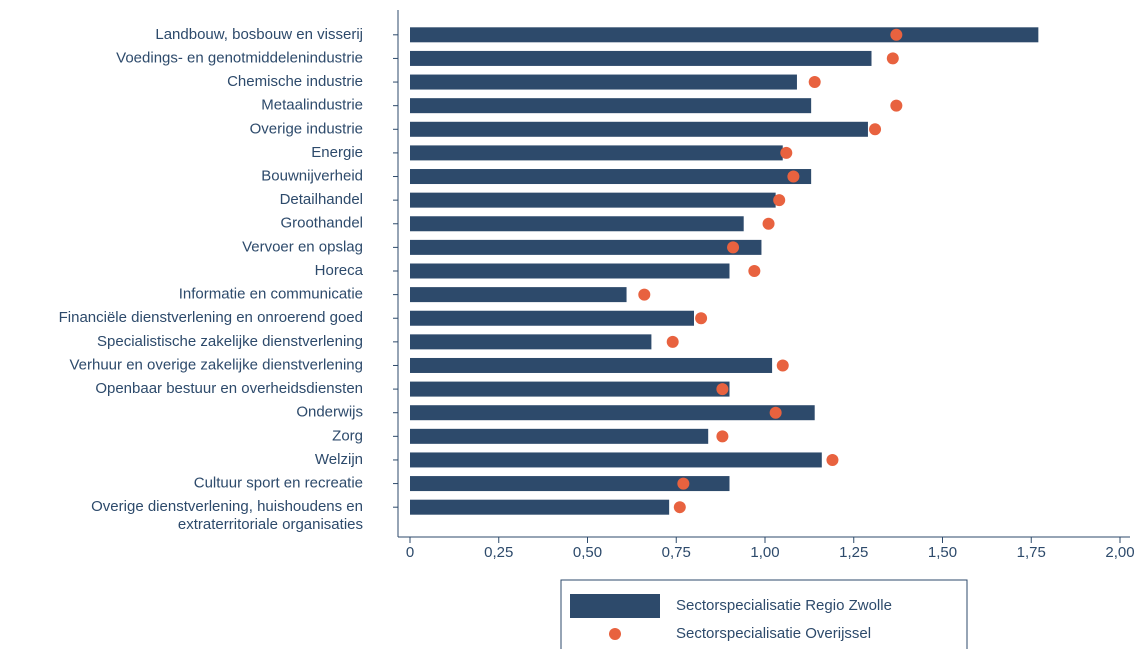 Image resolution: width=1141 pixels, height=649 pixels. Describe the element at coordinates (312, 175) in the screenshot. I see `y-tick-label: Bouwnijverheid` at that location.